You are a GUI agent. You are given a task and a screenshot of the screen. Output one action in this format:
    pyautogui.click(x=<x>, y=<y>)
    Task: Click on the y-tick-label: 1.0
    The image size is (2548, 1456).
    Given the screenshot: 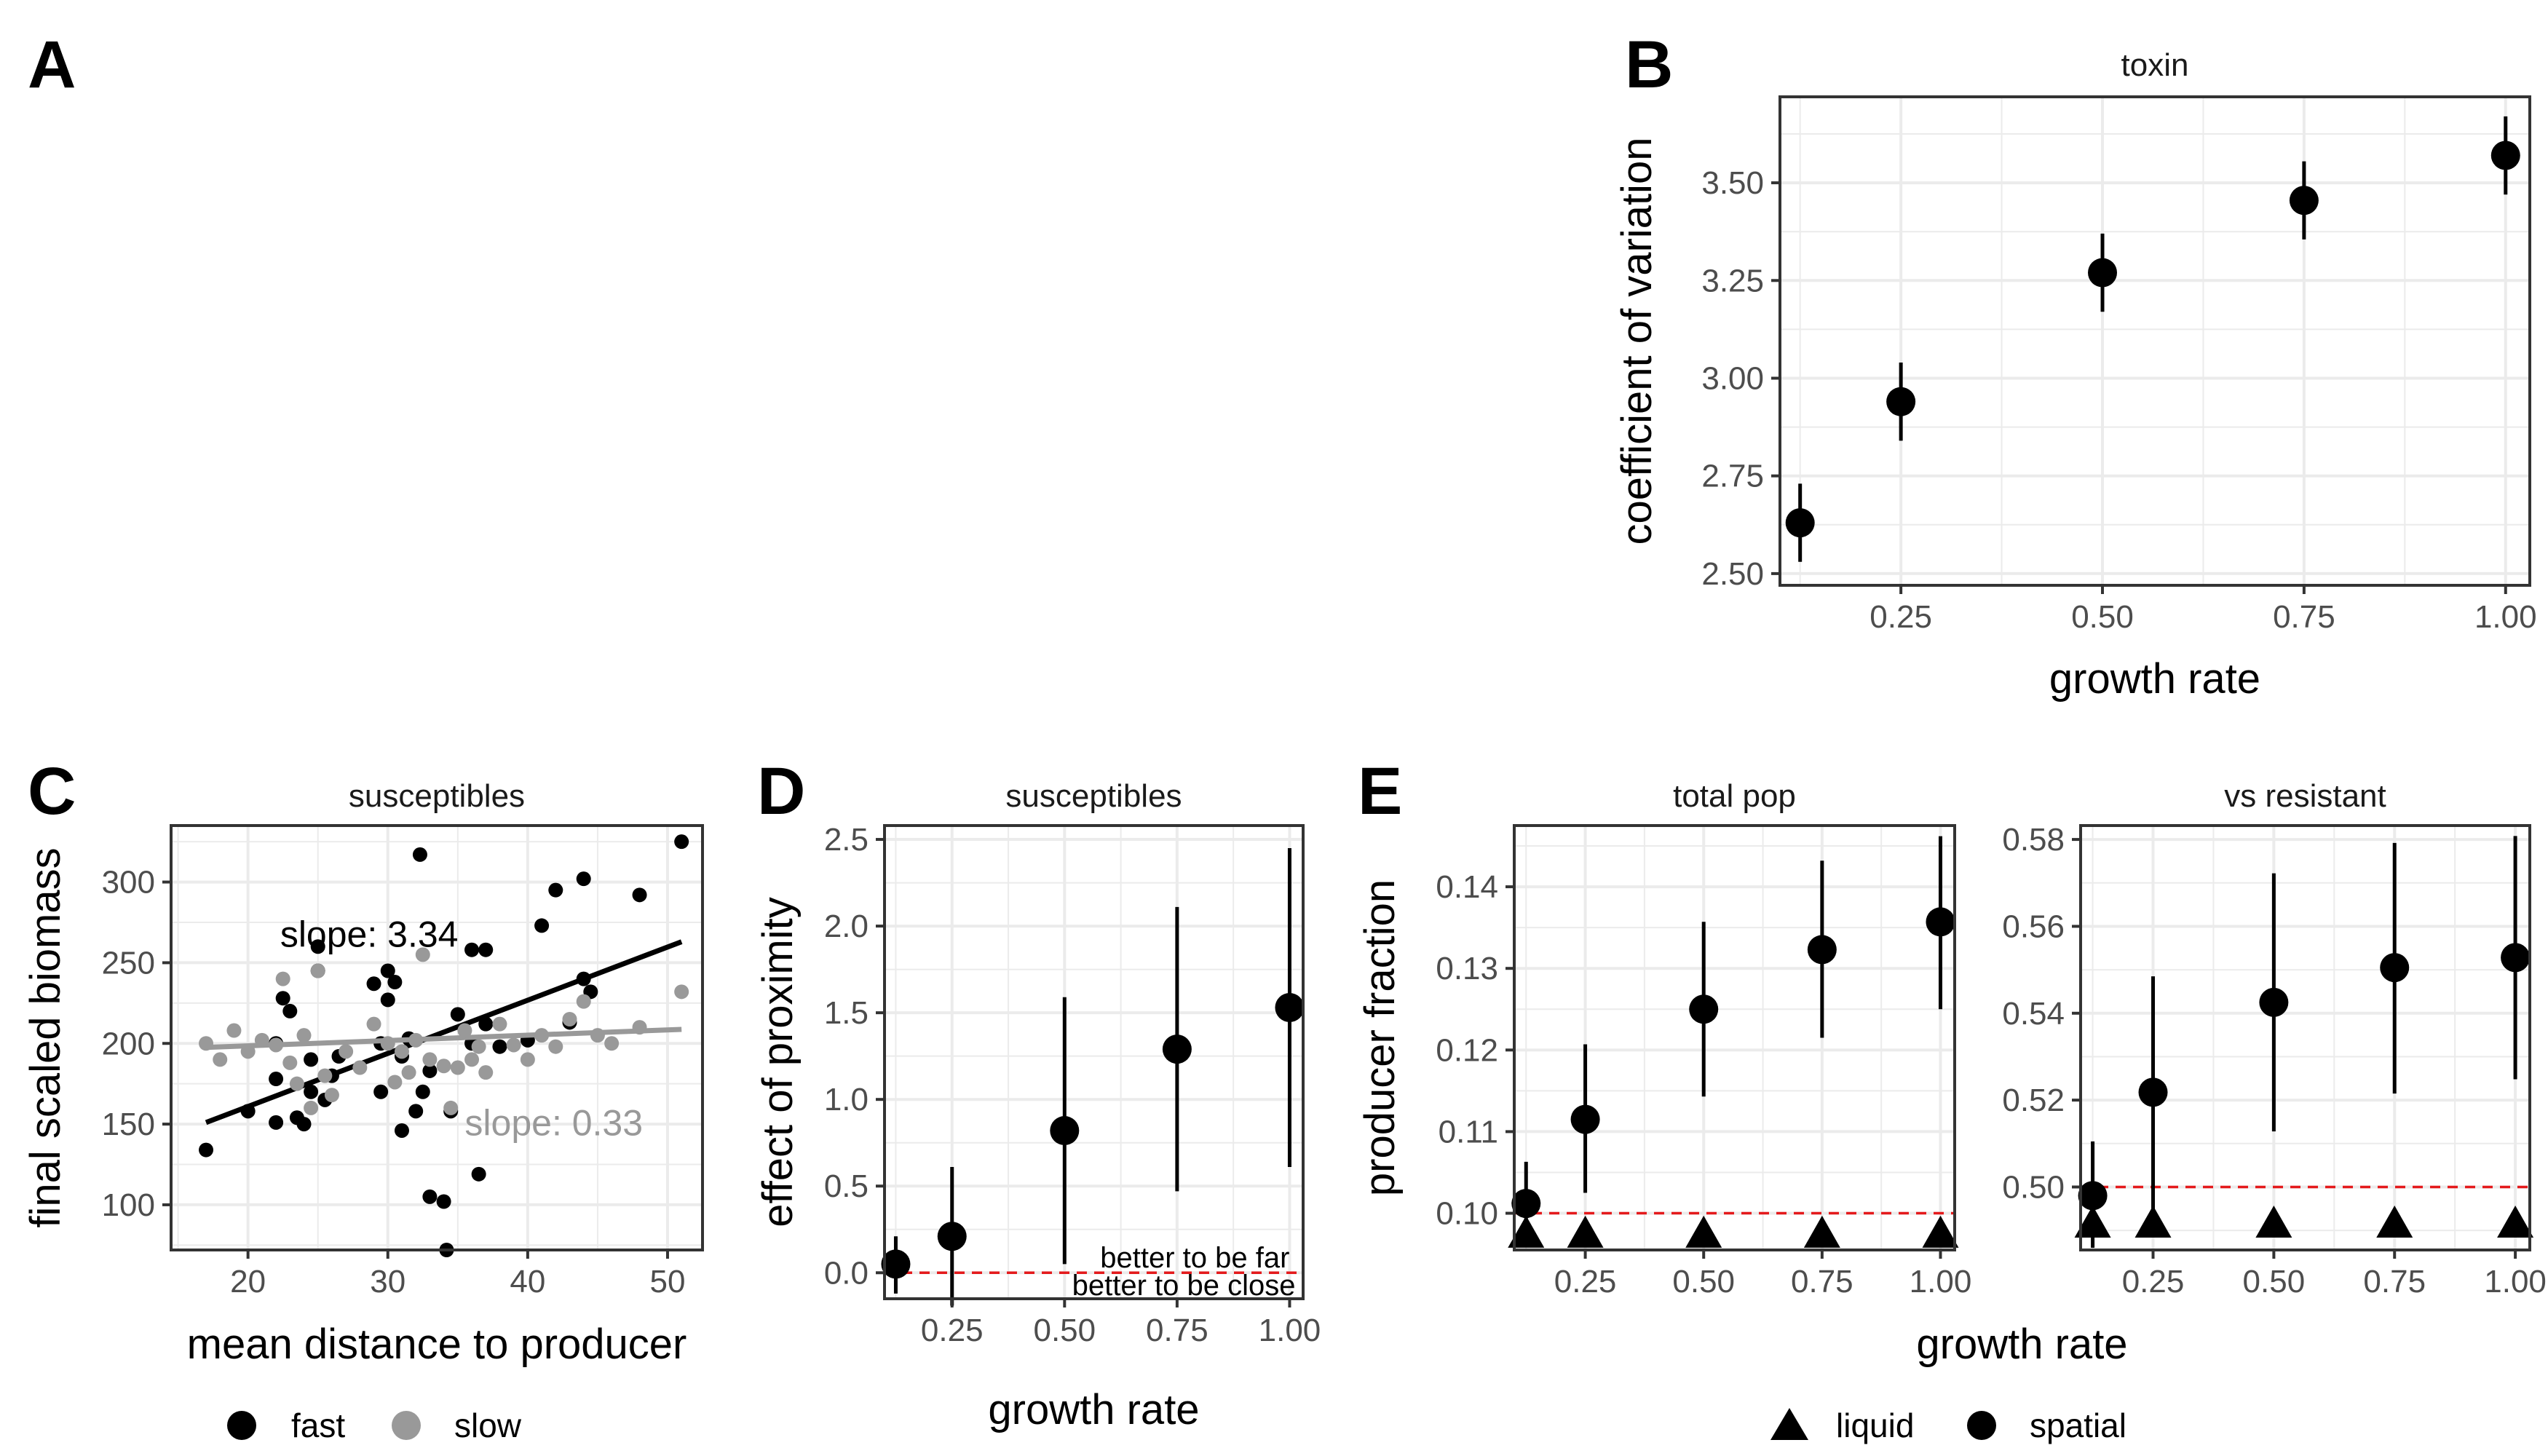 What is the action you would take?
    pyautogui.click(x=846, y=1099)
    